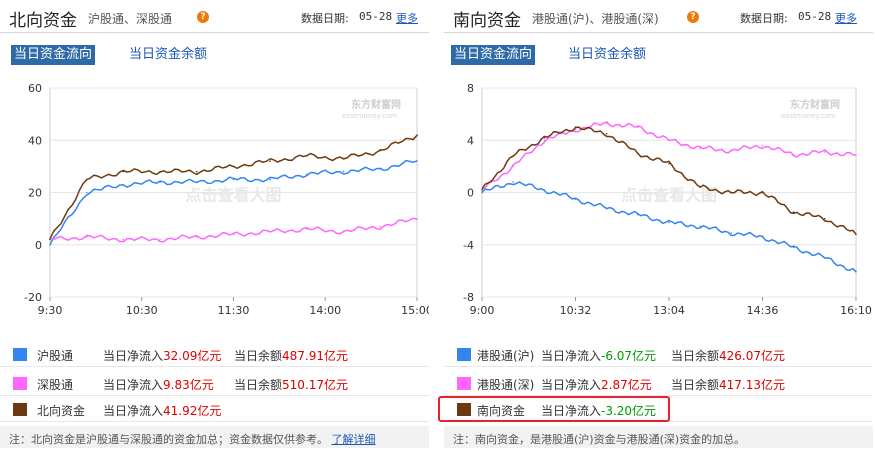  Describe the element at coordinates (669, 310) in the screenshot. I see `x-tick-label: 13:04` at that location.